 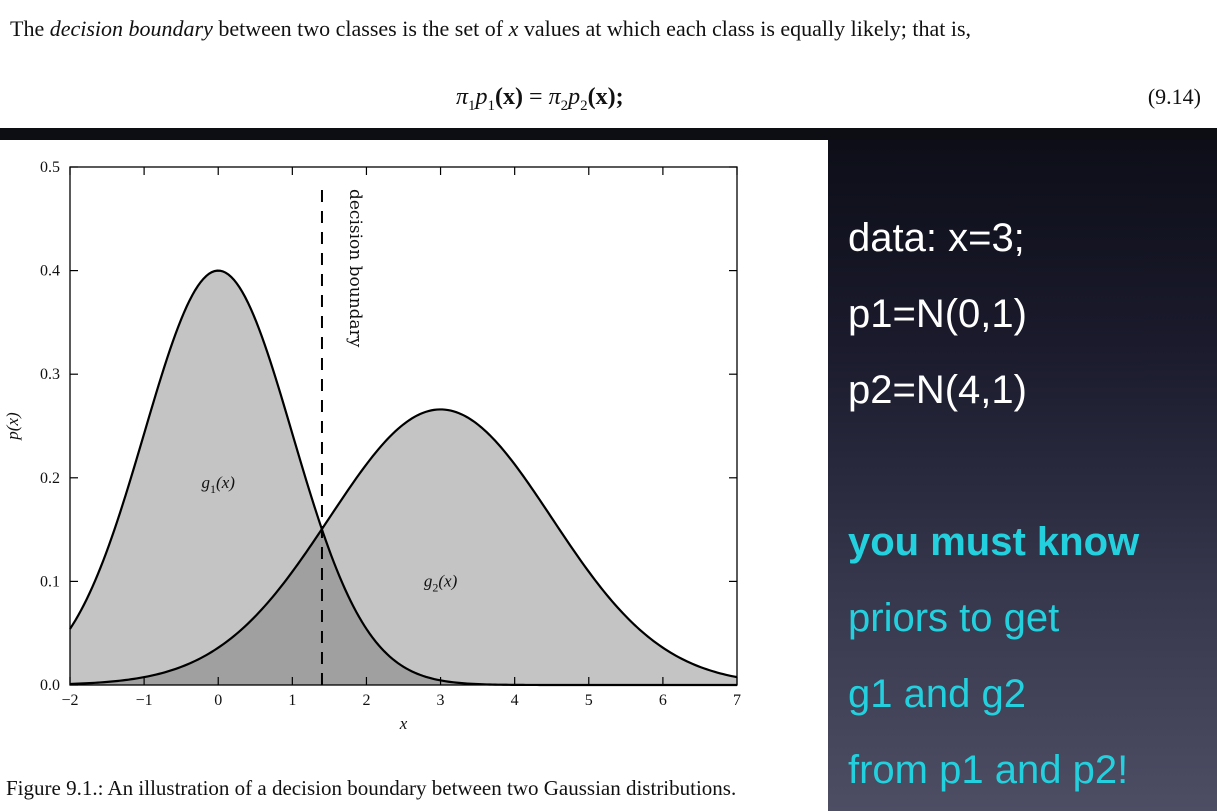 I want to click on slide-divider, so click(x=608, y=134).